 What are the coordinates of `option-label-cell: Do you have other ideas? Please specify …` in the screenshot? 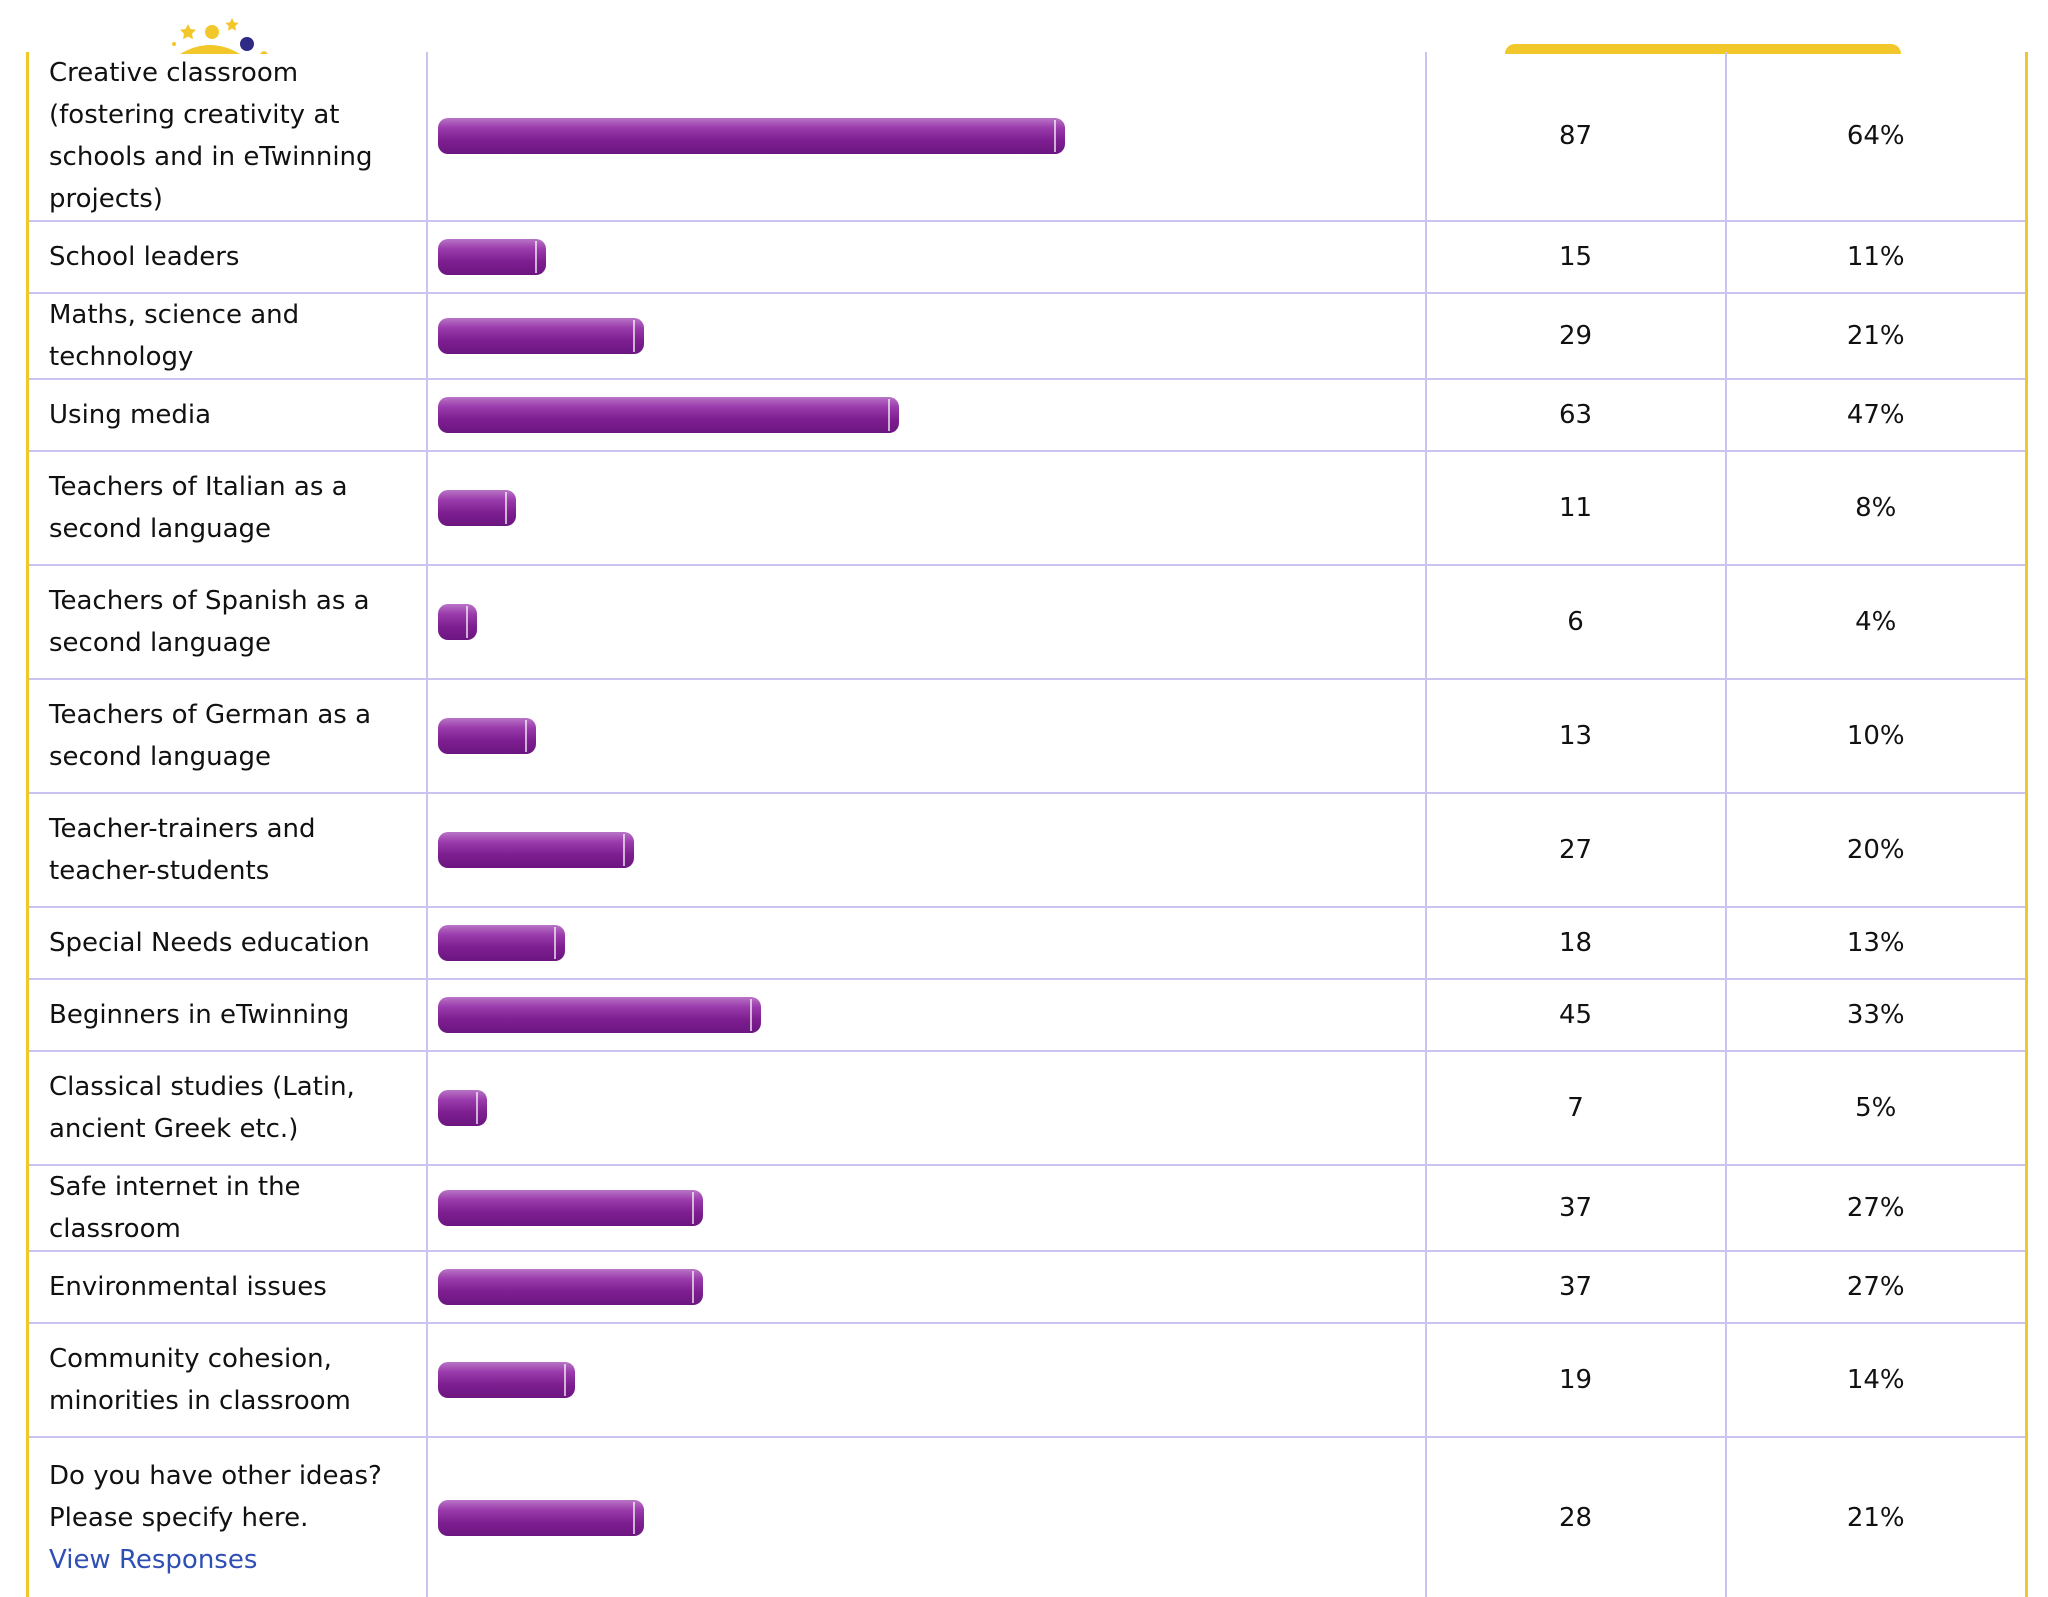 It's located at (227, 1516).